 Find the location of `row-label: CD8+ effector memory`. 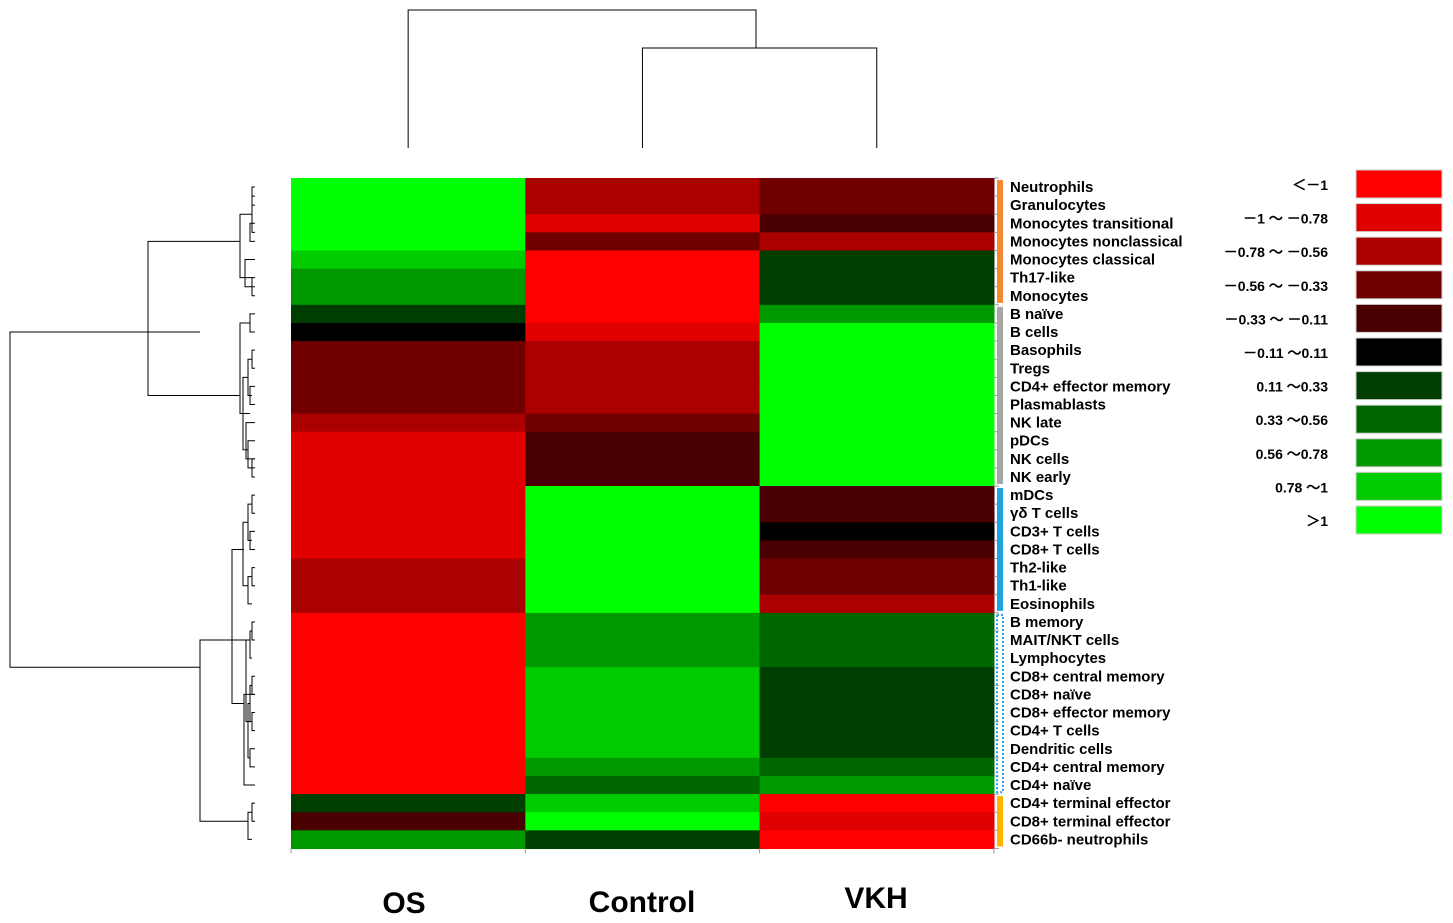

row-label: CD8+ effector memory is located at coordinates (1090, 713).